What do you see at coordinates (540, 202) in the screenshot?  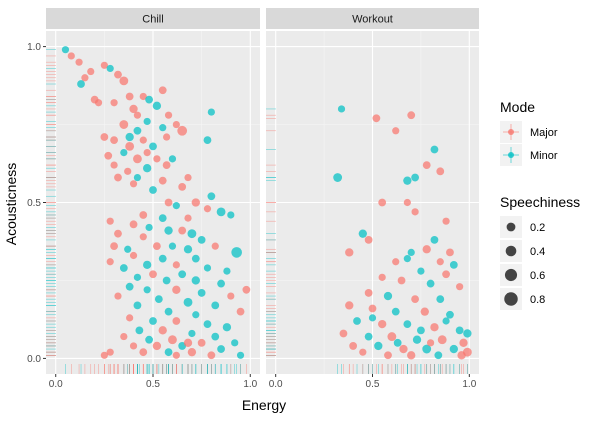 I see `legend-size-title: Speechiness` at bounding box center [540, 202].